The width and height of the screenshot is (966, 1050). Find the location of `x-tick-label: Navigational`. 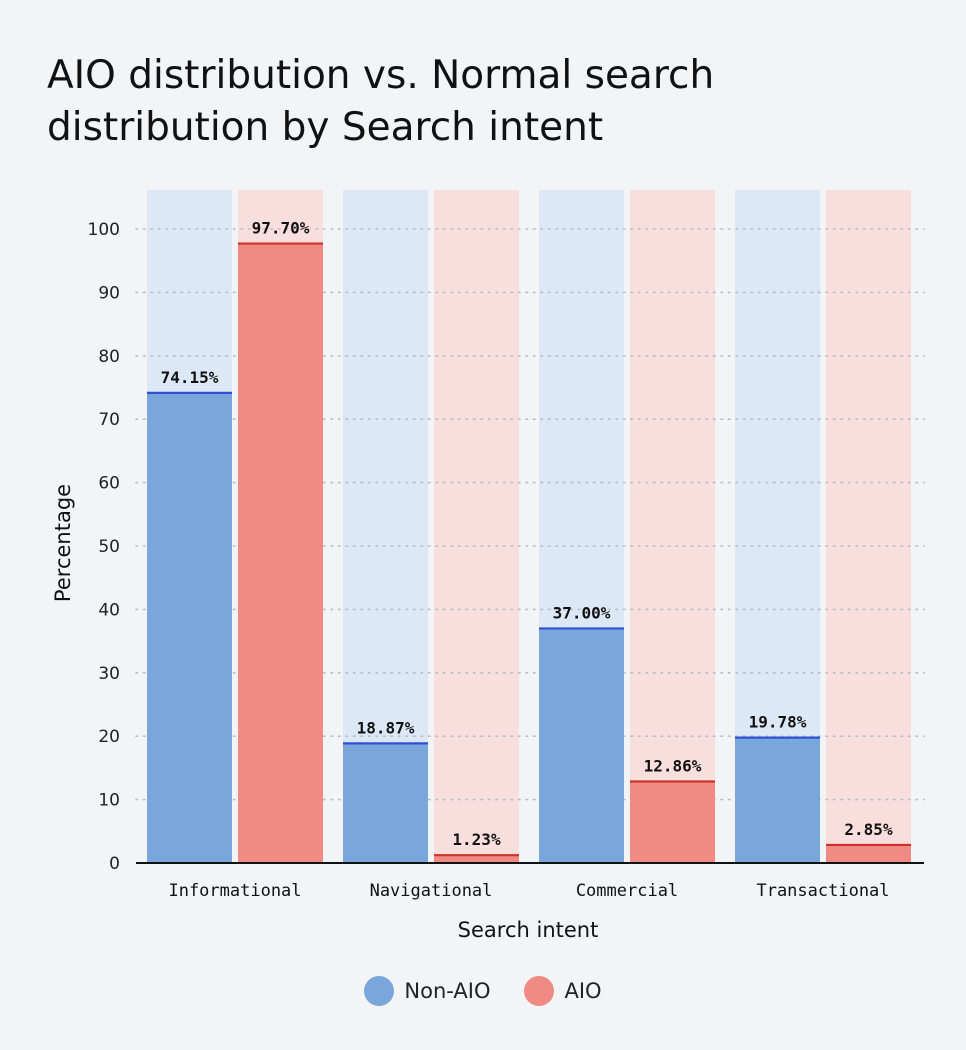

x-tick-label: Navigational is located at coordinates (431, 891).